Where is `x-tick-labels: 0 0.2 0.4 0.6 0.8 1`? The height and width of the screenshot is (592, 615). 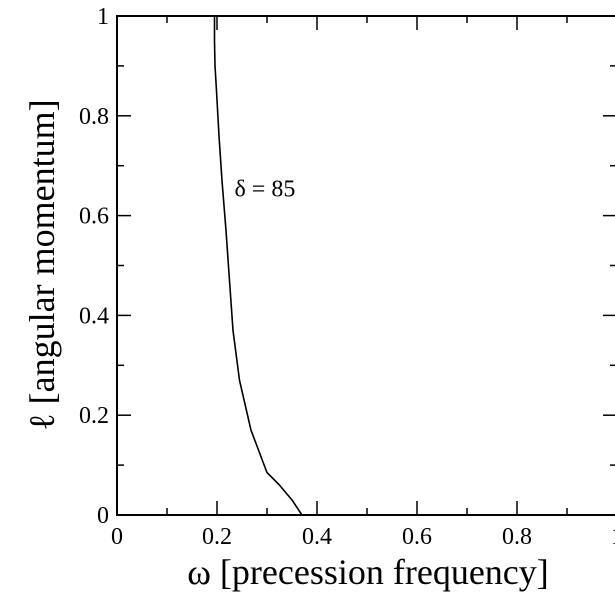 x-tick-labels: 0 0.2 0.4 0.6 0.8 1 is located at coordinates (363, 537).